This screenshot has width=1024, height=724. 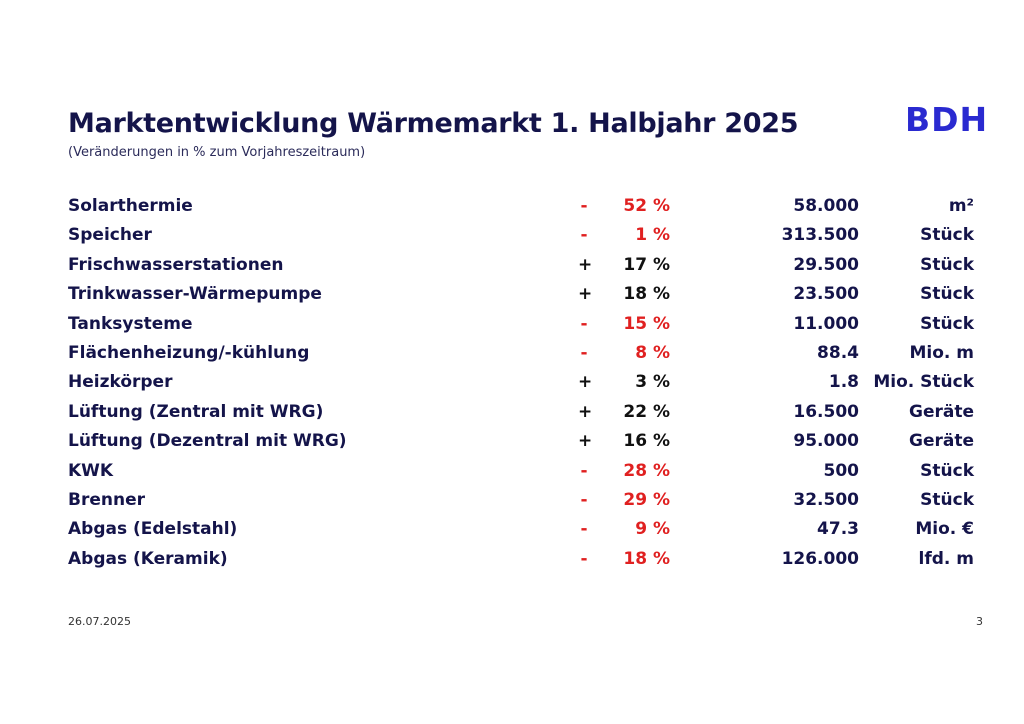 I want to click on row-value: 1.8, so click(x=843, y=382).